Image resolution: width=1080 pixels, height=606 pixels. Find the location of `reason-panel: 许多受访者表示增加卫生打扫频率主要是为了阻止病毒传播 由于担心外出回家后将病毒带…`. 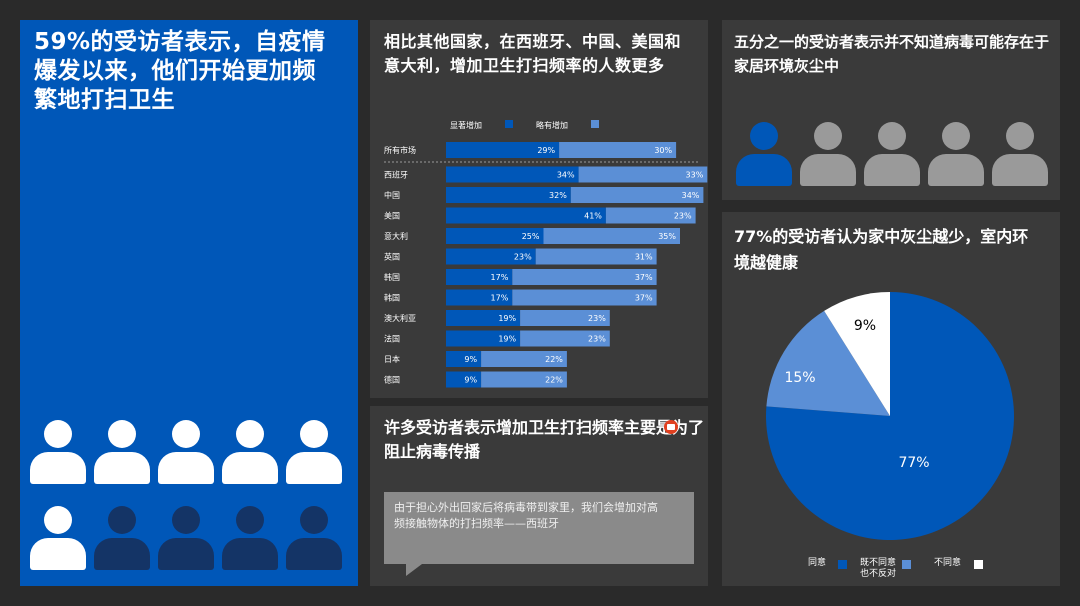

reason-panel: 许多受访者表示增加卫生打扫频率主要是为了阻止病毒传播 由于担心外出回家后将病毒带… is located at coordinates (539, 496).